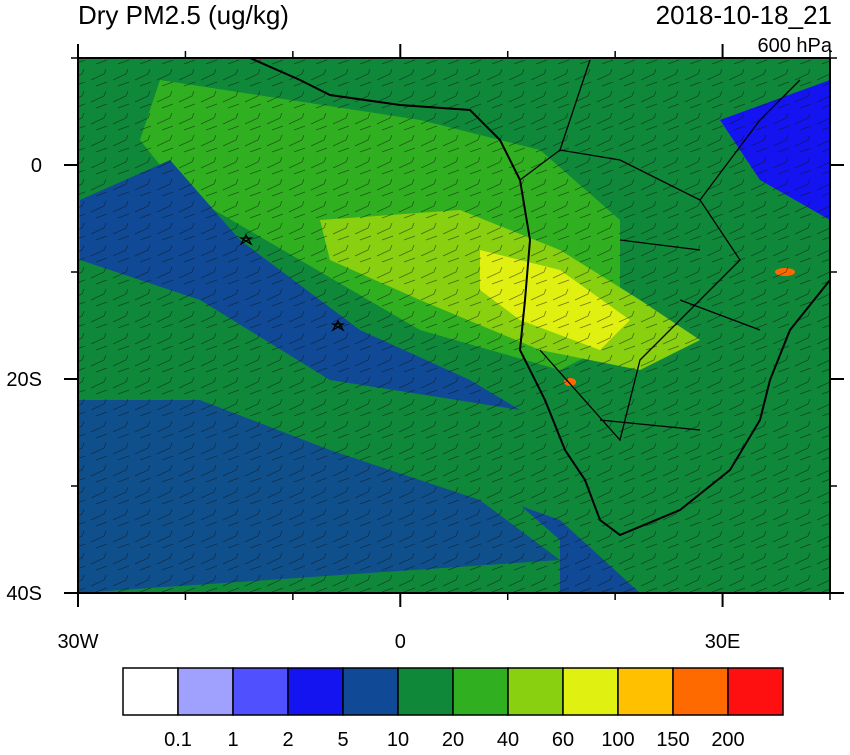 The height and width of the screenshot is (755, 850). What do you see at coordinates (794, 46) in the screenshot?
I see `level: 600 hPa` at bounding box center [794, 46].